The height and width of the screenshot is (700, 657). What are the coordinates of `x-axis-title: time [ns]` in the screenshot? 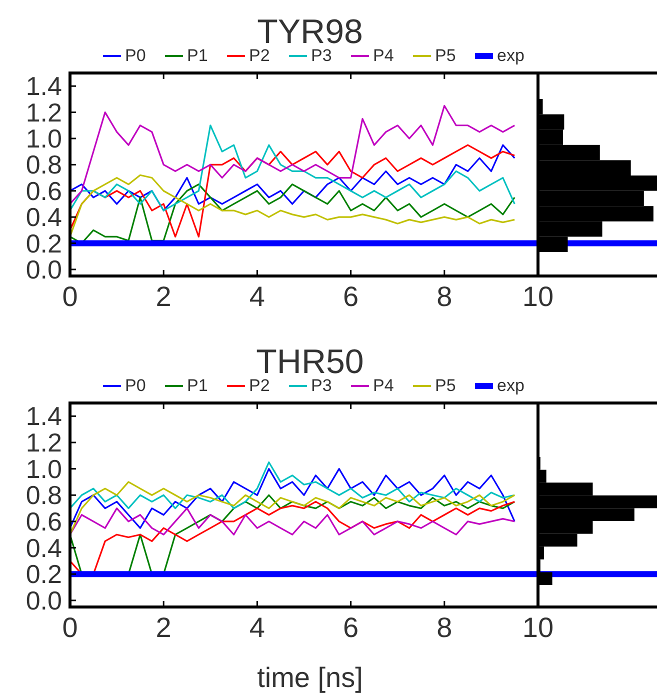 It's located at (310, 677).